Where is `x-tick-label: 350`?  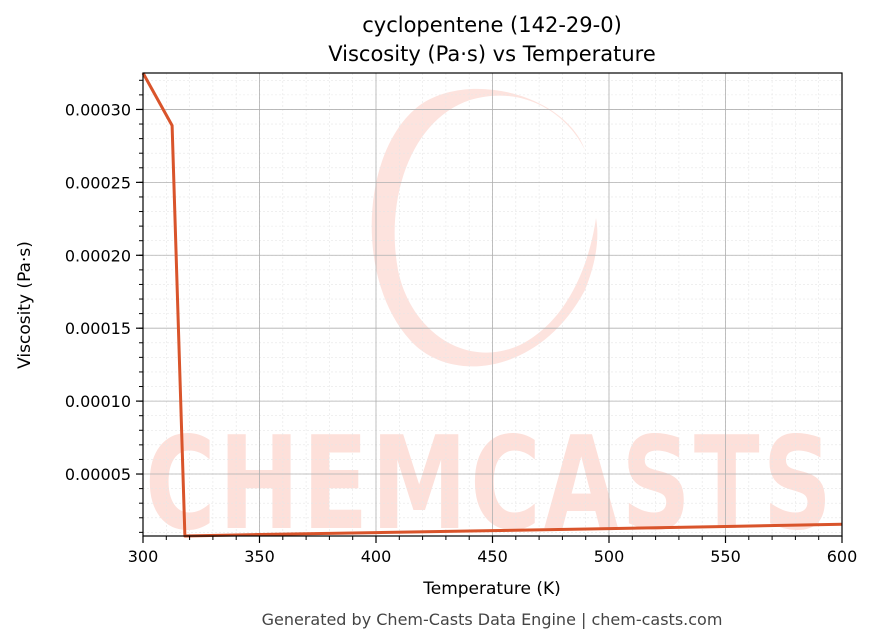 x-tick-label: 350 is located at coordinates (259, 556).